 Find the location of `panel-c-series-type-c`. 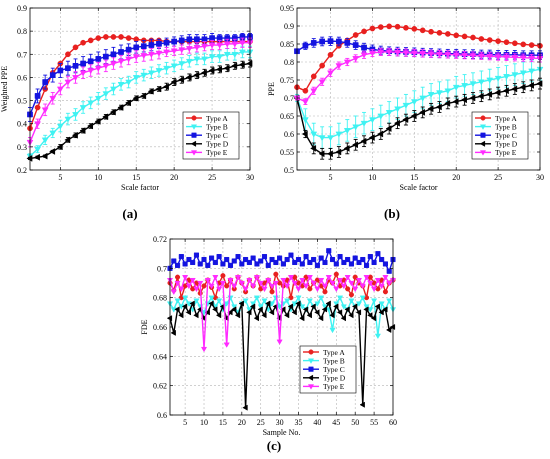

panel-c-series-type-c is located at coordinates (281, 261).